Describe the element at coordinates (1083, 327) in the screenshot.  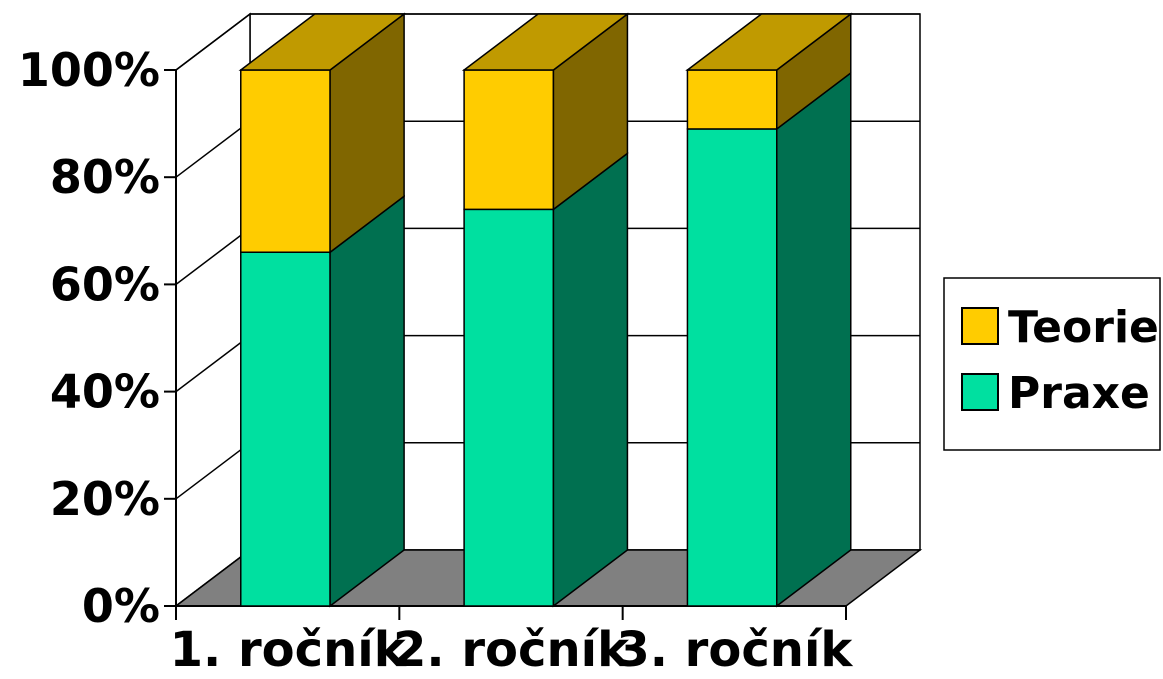
I see `legend-label-teorie: Teorie` at that location.